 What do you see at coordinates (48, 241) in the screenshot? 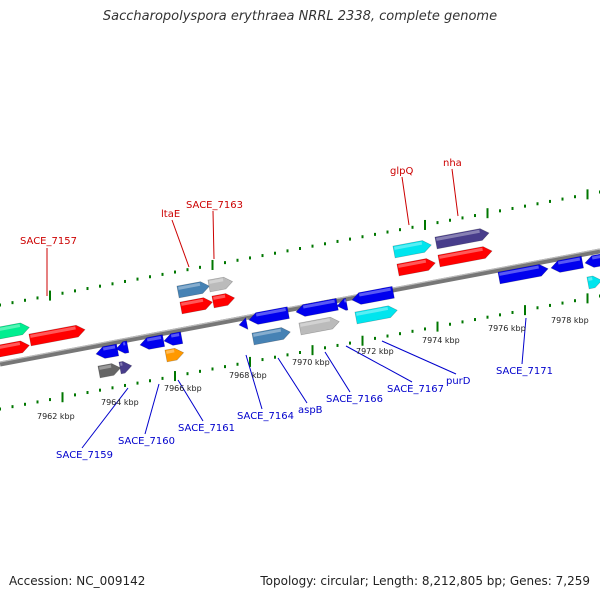
I see `gene-label: SACE_7157` at bounding box center [48, 241].